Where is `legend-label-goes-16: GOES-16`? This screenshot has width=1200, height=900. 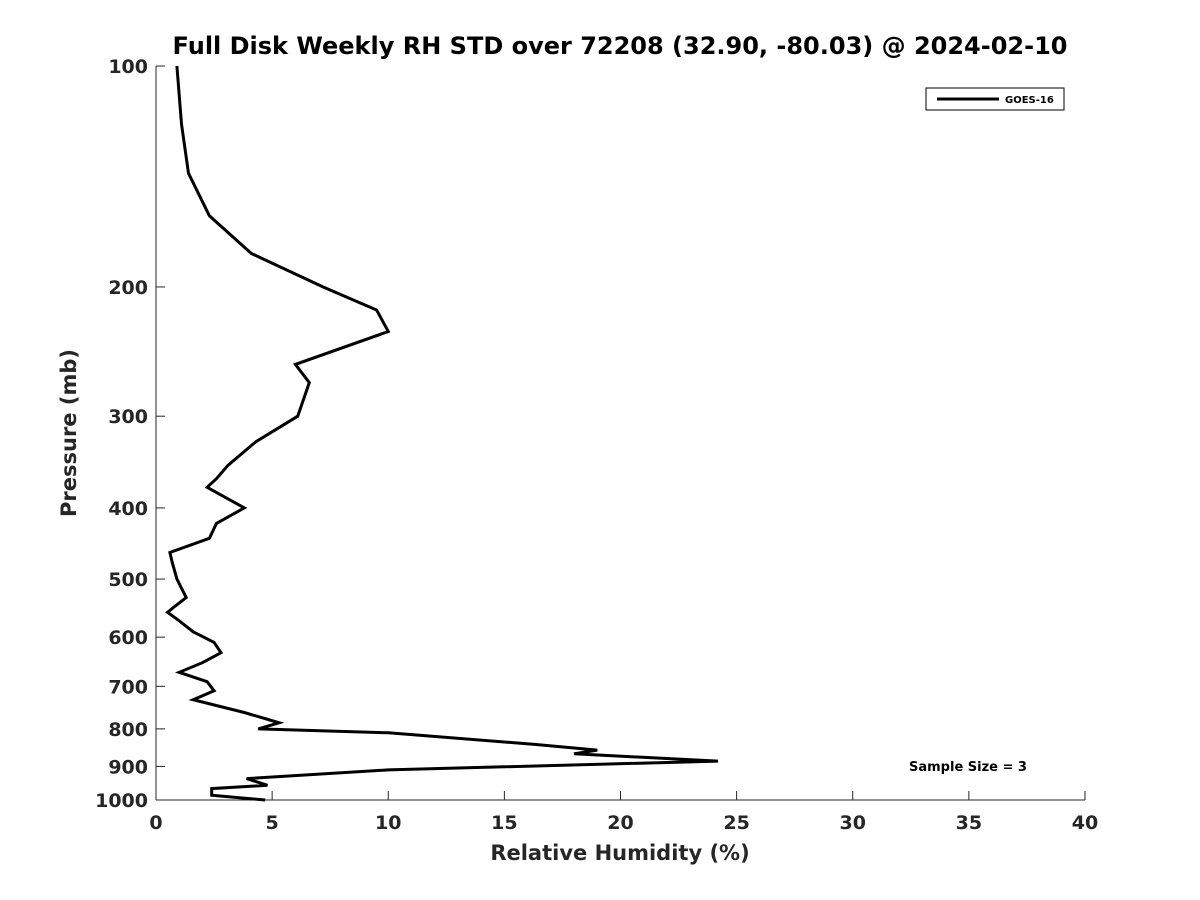
legend-label-goes-16: GOES-16 is located at coordinates (1029, 100).